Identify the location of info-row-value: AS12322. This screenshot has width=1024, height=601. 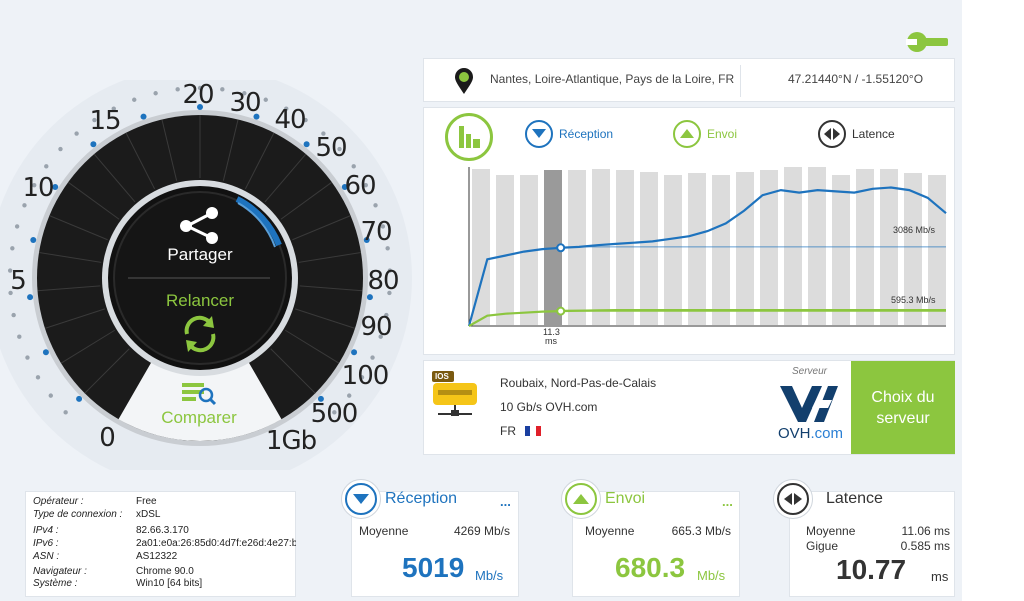
(157, 556).